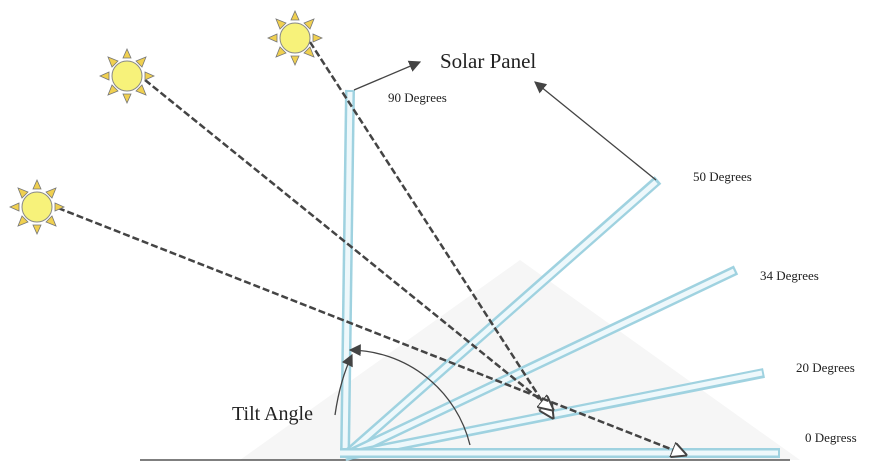  What do you see at coordinates (417, 97) in the screenshot?
I see `angle-label: 90 Degrees` at bounding box center [417, 97].